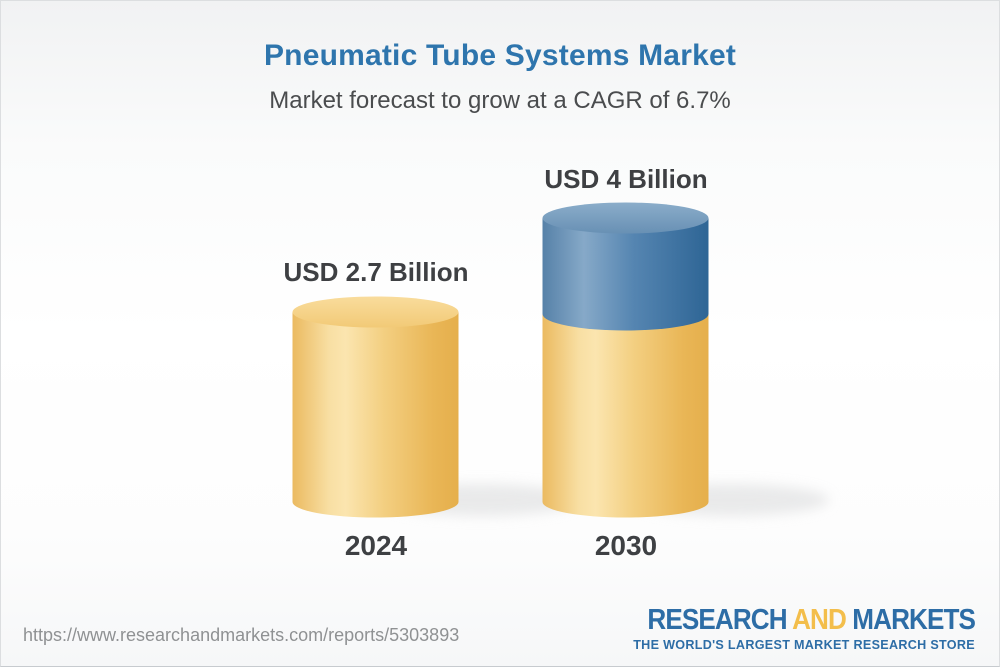 This screenshot has height=667, width=1000. I want to click on bar-2030-growth-segment, so click(625, 274).